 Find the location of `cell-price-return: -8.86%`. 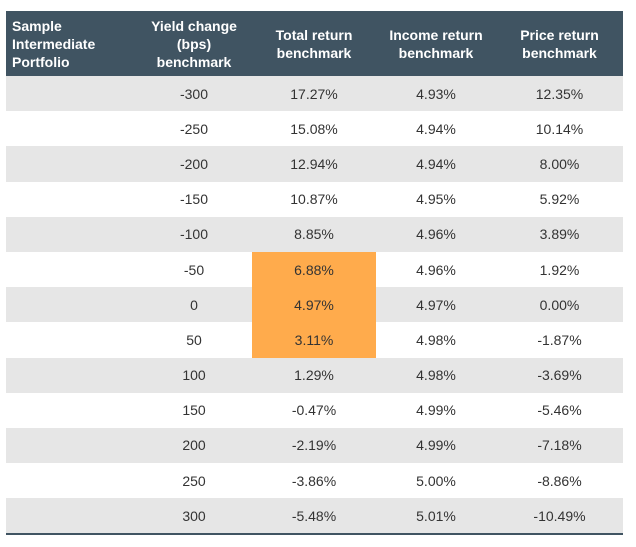

cell-price-return: -8.86% is located at coordinates (559, 480).